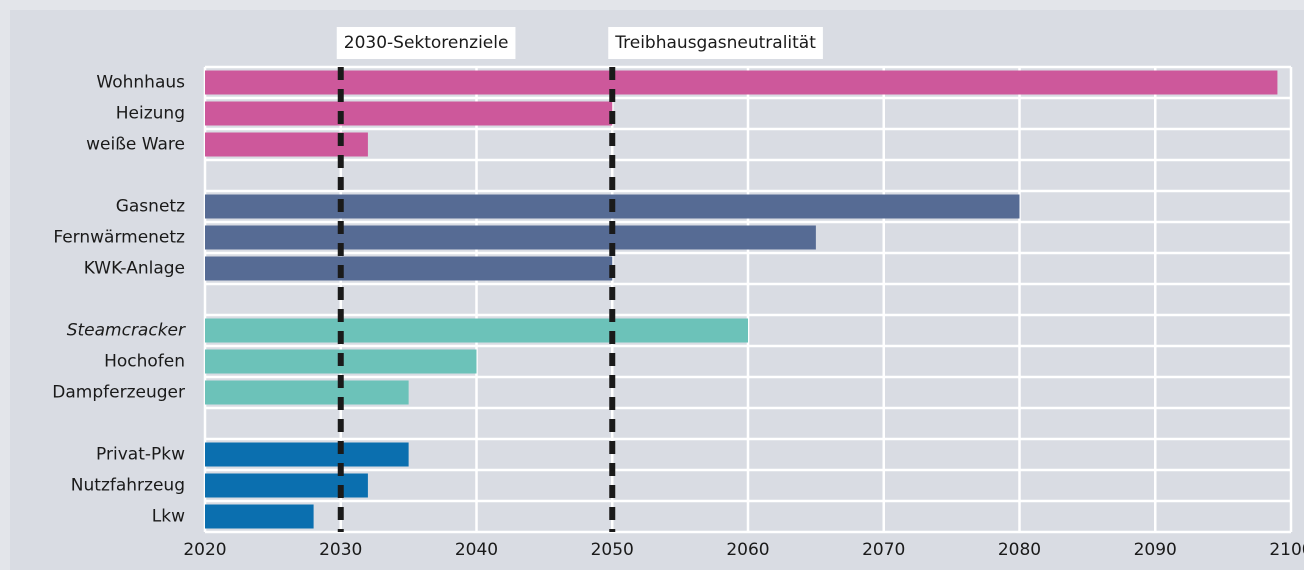 The width and height of the screenshot is (1304, 570). I want to click on y-tick-label: Privat-Pkw, so click(140, 455).